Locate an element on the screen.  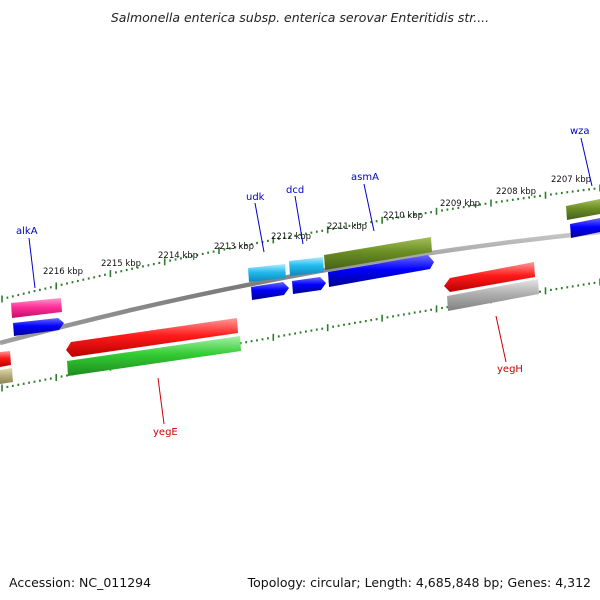
ruler-label: 2210 kbp is located at coordinates (403, 216).